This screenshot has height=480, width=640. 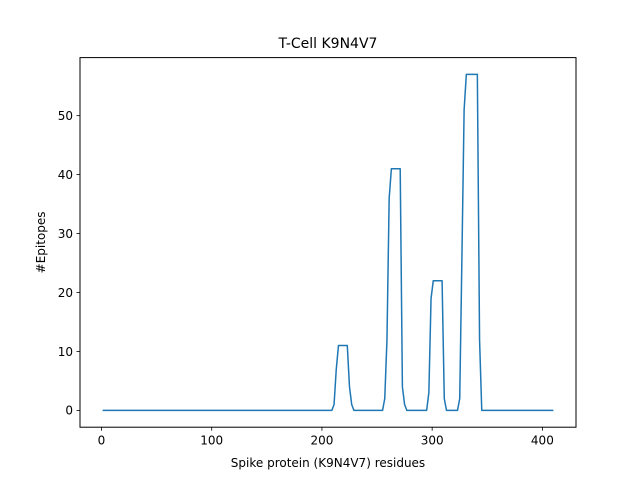 What do you see at coordinates (432, 441) in the screenshot?
I see `x-tick-label: 300` at bounding box center [432, 441].